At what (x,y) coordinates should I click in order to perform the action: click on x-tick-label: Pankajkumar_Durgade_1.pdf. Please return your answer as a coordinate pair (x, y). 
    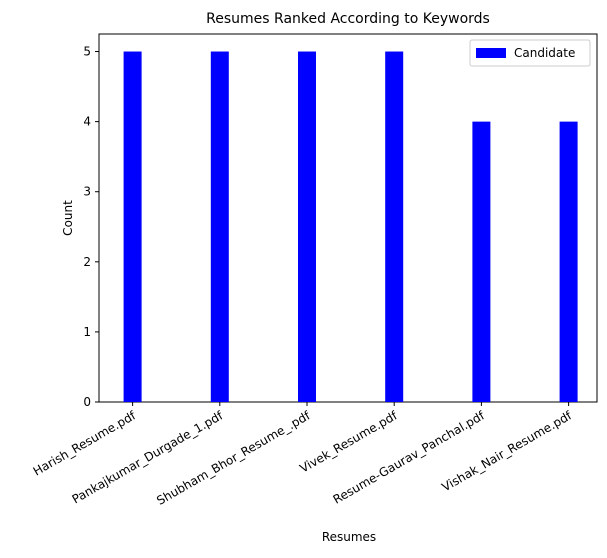
    Looking at the image, I should click on (148, 457).